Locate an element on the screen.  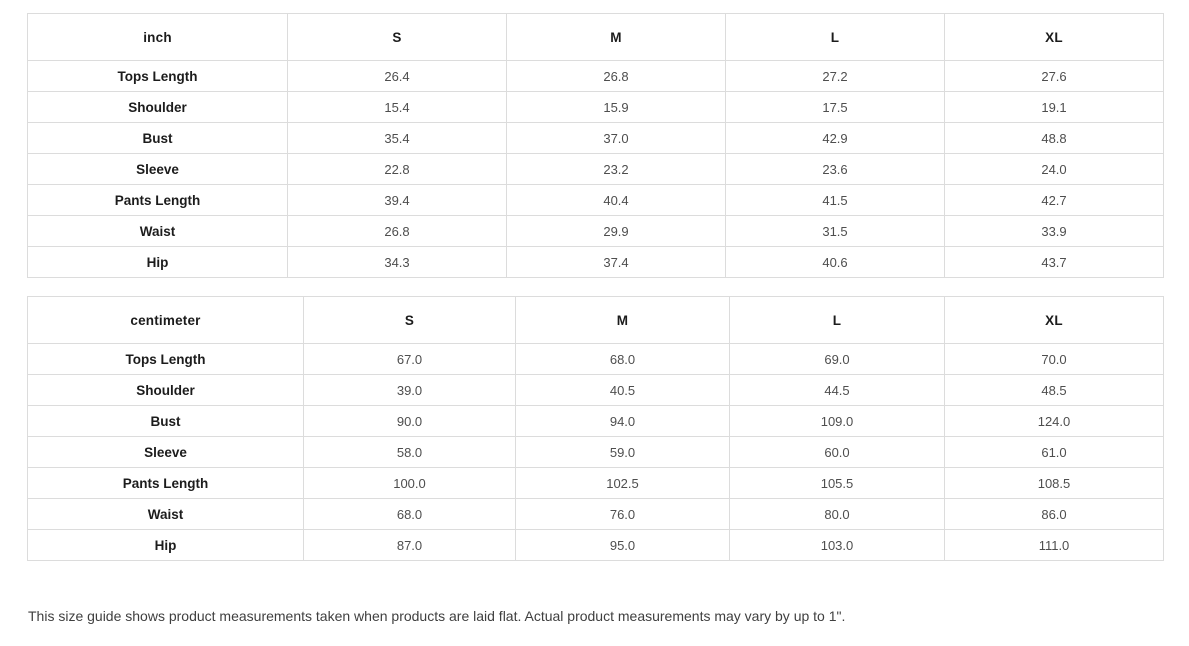
measurement-value-l: 41.5 is located at coordinates (835, 200).